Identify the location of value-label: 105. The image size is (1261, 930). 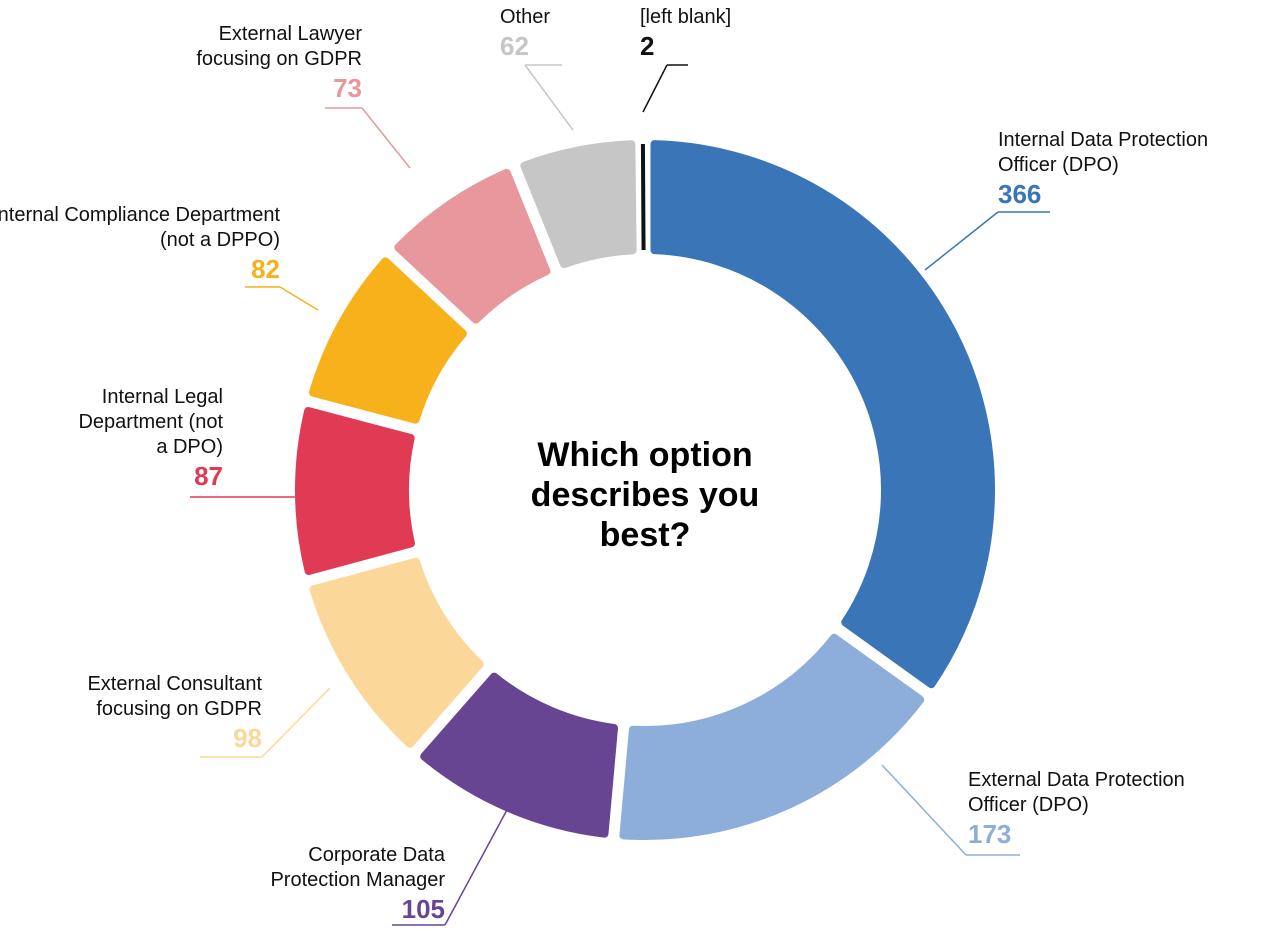
(423, 909).